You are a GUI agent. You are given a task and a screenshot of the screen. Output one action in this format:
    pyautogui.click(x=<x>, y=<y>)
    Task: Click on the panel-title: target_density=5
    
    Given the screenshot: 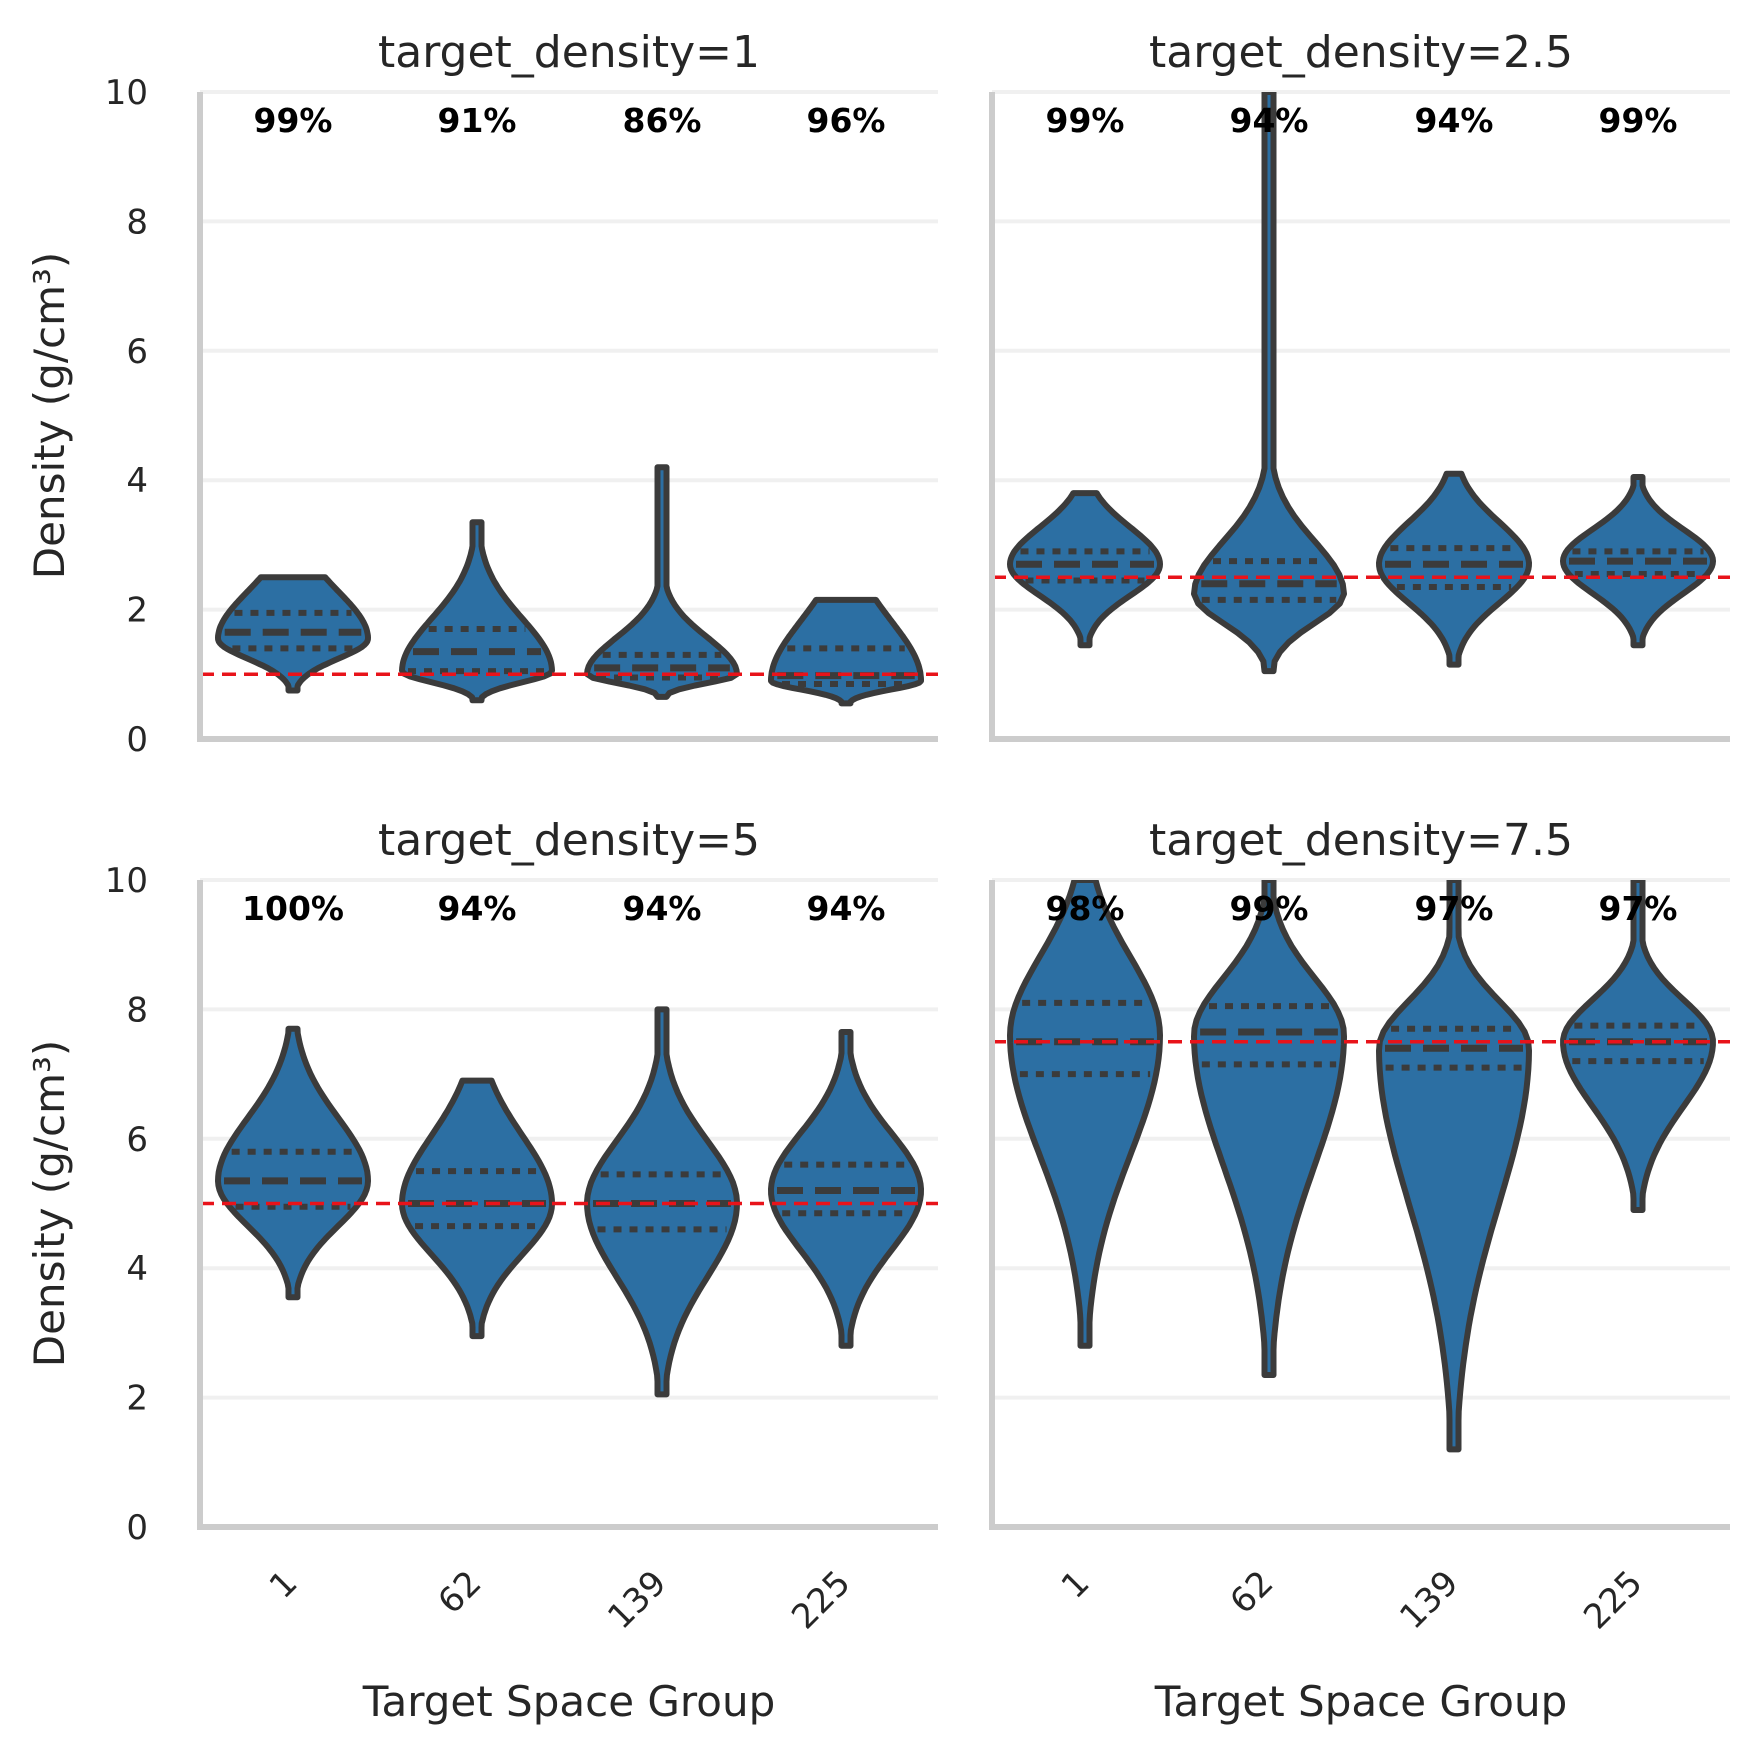 What is the action you would take?
    pyautogui.click(x=569, y=840)
    